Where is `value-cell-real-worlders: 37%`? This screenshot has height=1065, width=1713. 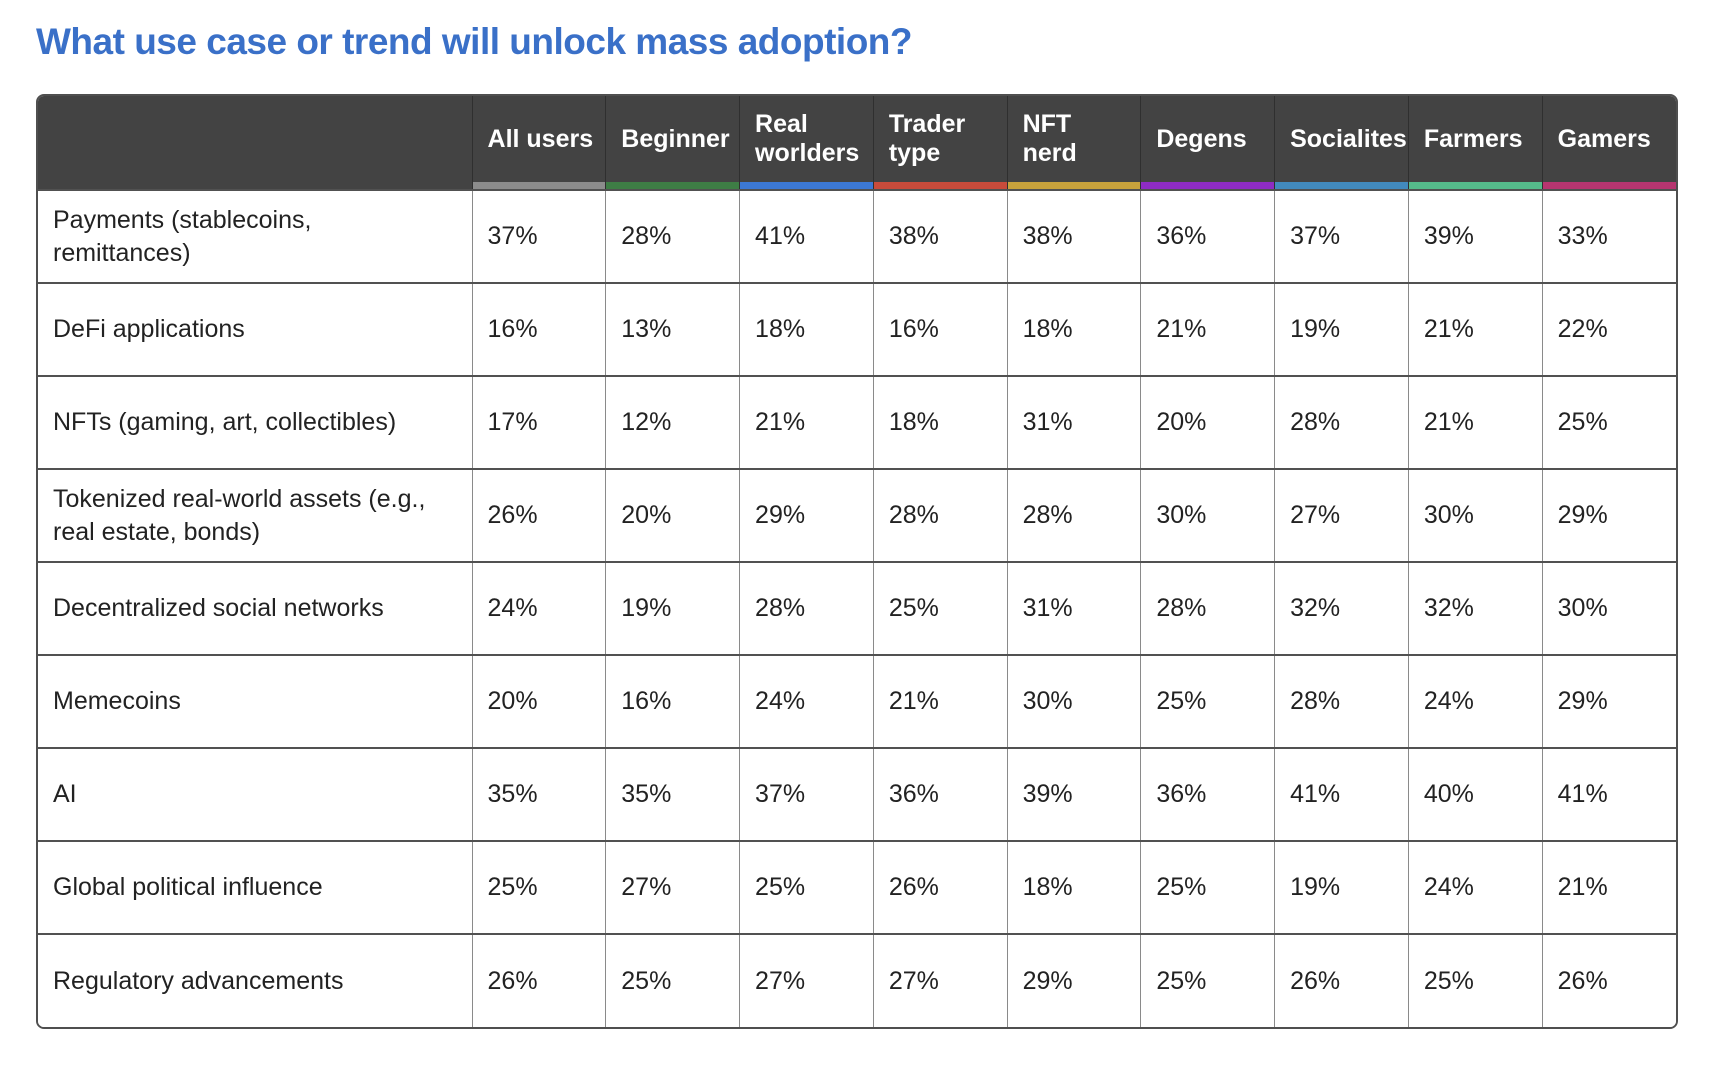 value-cell-real-worlders: 37% is located at coordinates (806, 794).